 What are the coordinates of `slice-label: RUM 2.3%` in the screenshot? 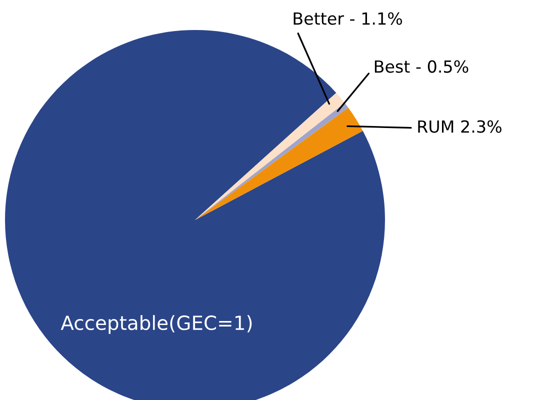 It's located at (460, 126).